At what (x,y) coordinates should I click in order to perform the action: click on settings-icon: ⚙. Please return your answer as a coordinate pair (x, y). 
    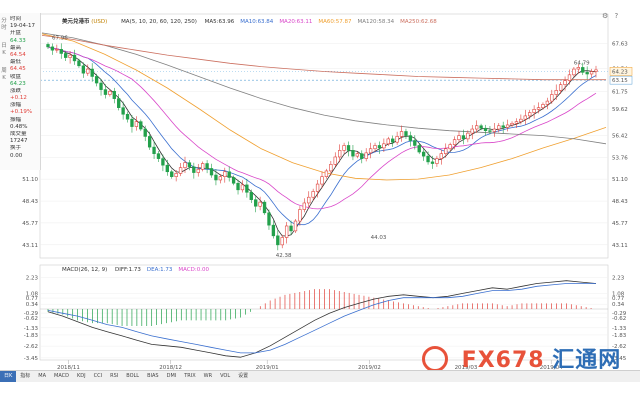
    Looking at the image, I should click on (605, 16).